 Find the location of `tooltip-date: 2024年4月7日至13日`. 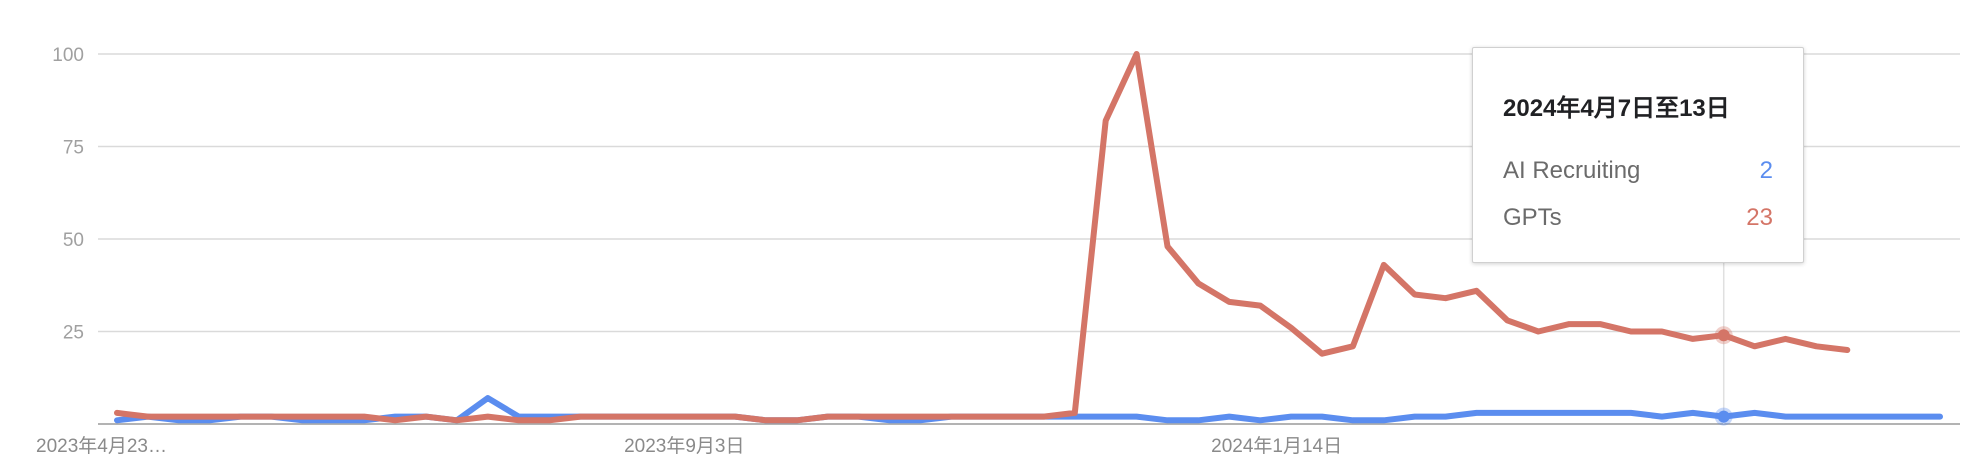

tooltip-date: 2024年4月7日至13日 is located at coordinates (1616, 108).